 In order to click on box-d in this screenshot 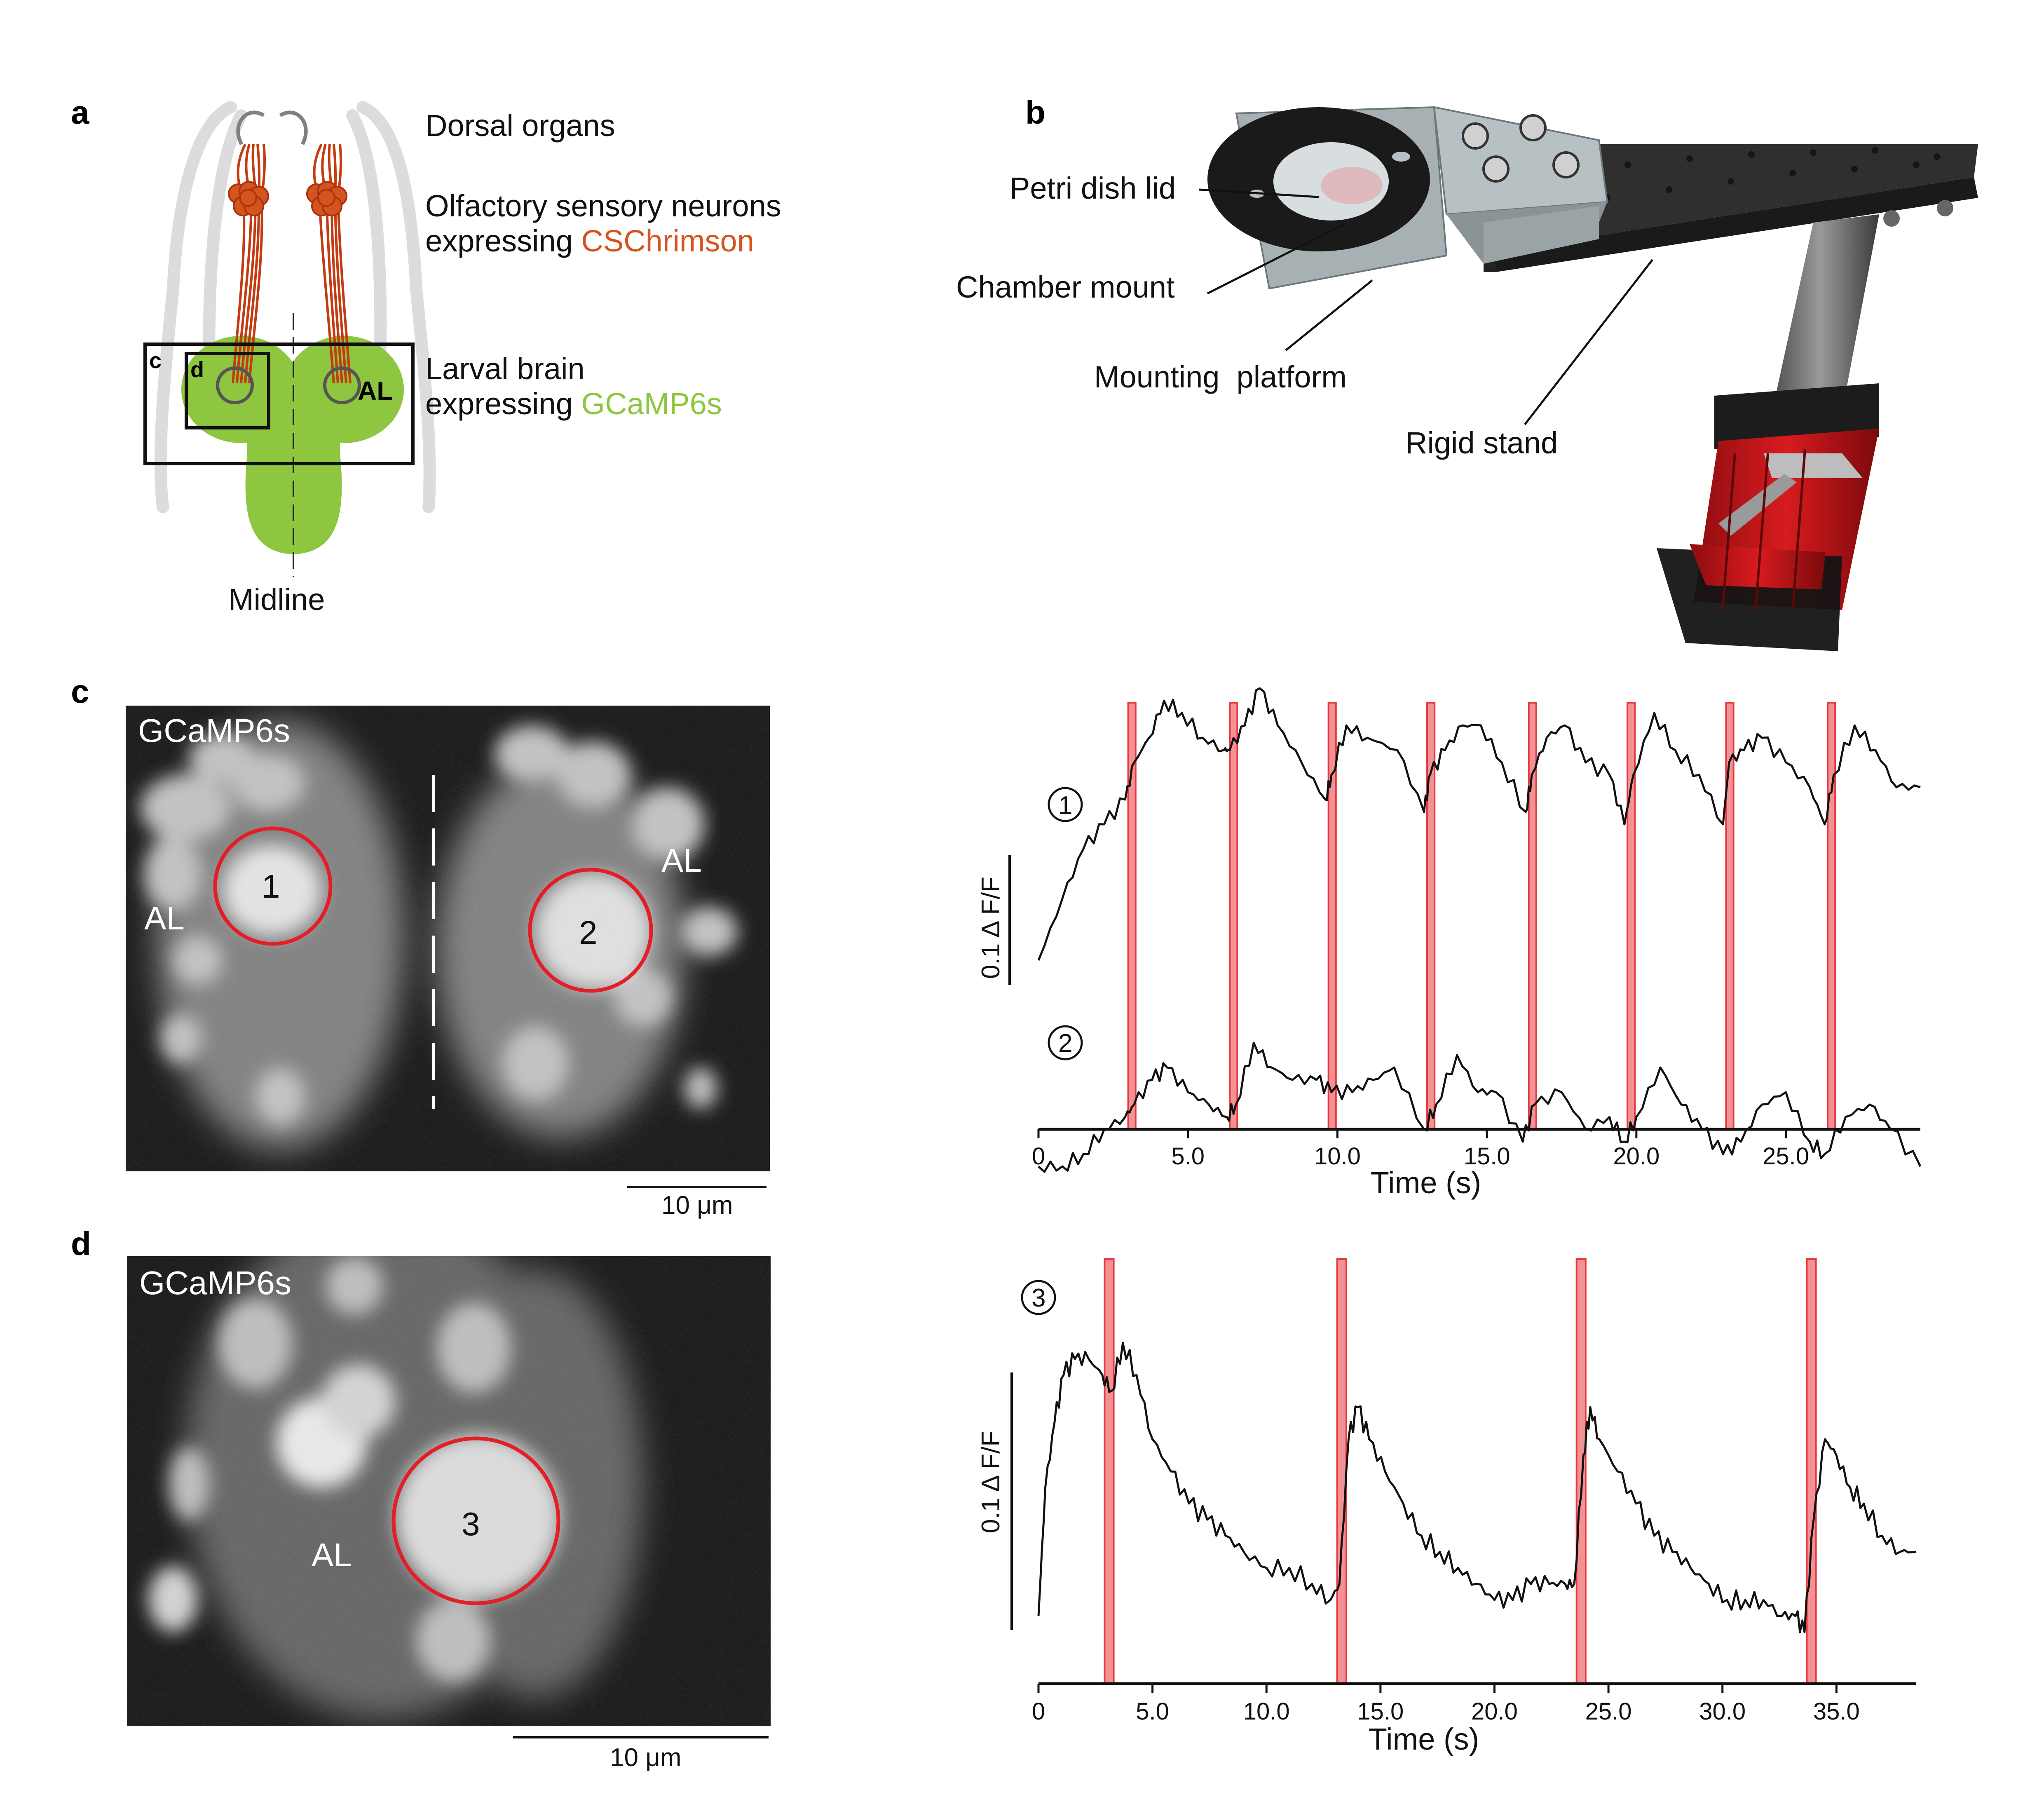, I will do `click(227, 390)`.